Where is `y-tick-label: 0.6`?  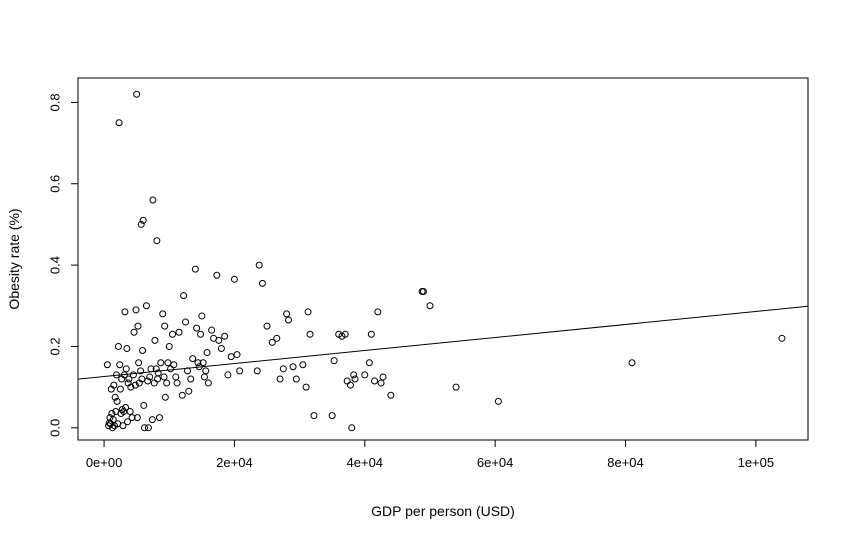 y-tick-label: 0.6 is located at coordinates (54, 184).